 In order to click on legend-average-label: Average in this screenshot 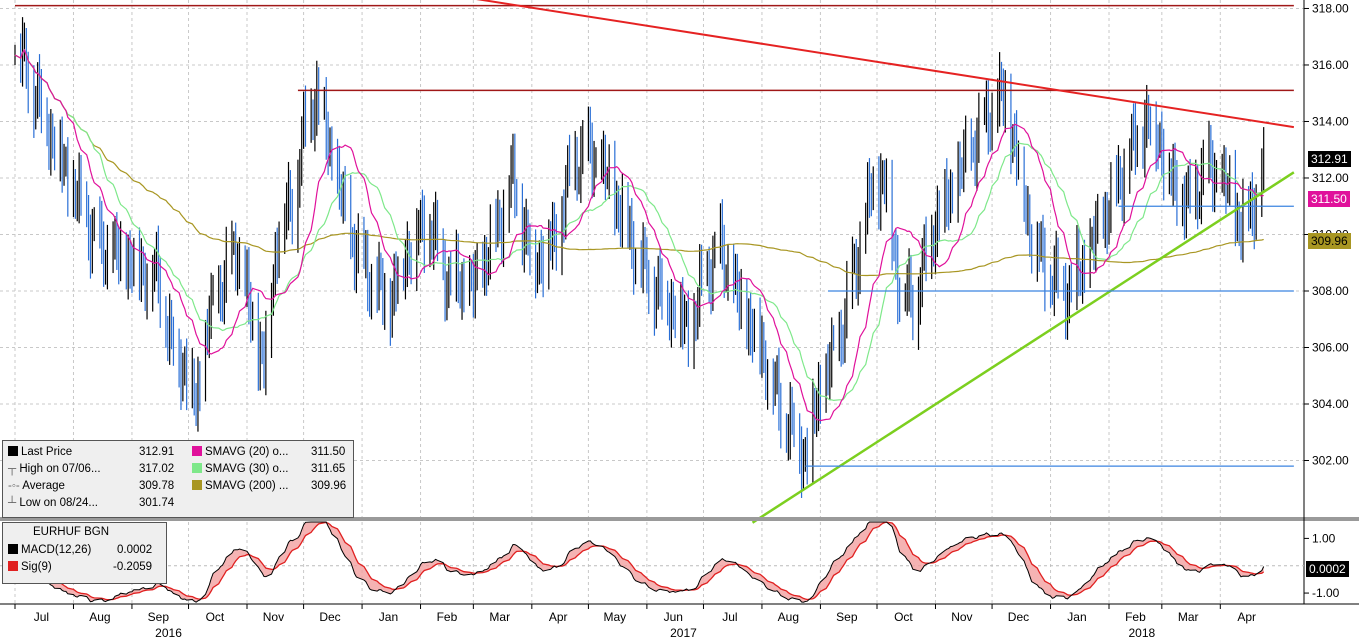, I will do `click(43, 486)`.